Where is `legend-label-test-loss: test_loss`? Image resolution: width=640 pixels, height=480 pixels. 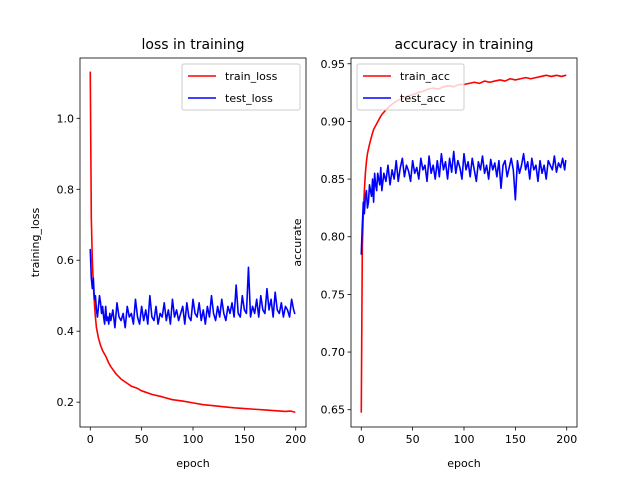 legend-label-test-loss: test_loss is located at coordinates (249, 98).